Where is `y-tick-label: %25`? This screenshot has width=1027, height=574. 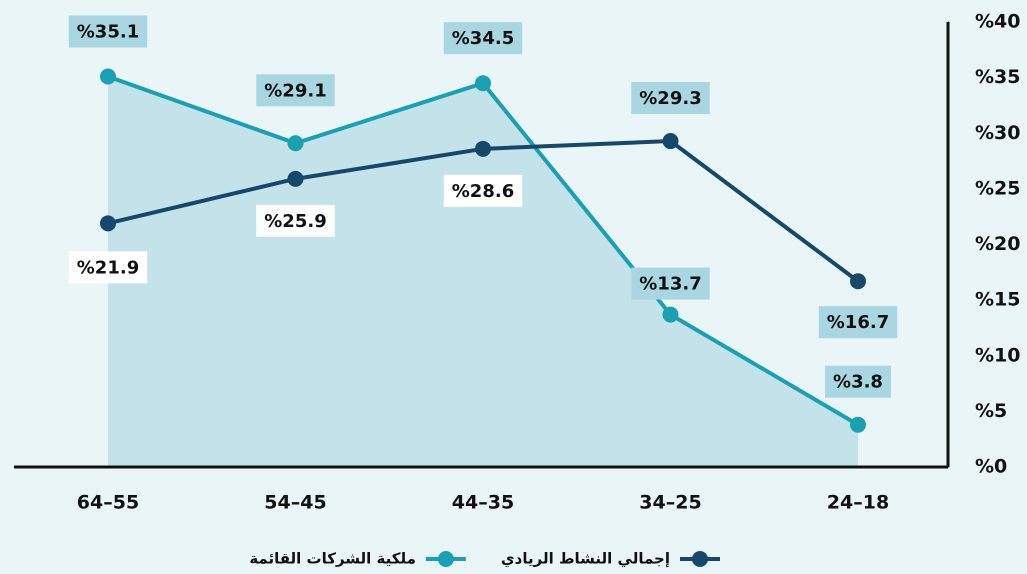 y-tick-label: %25 is located at coordinates (997, 188).